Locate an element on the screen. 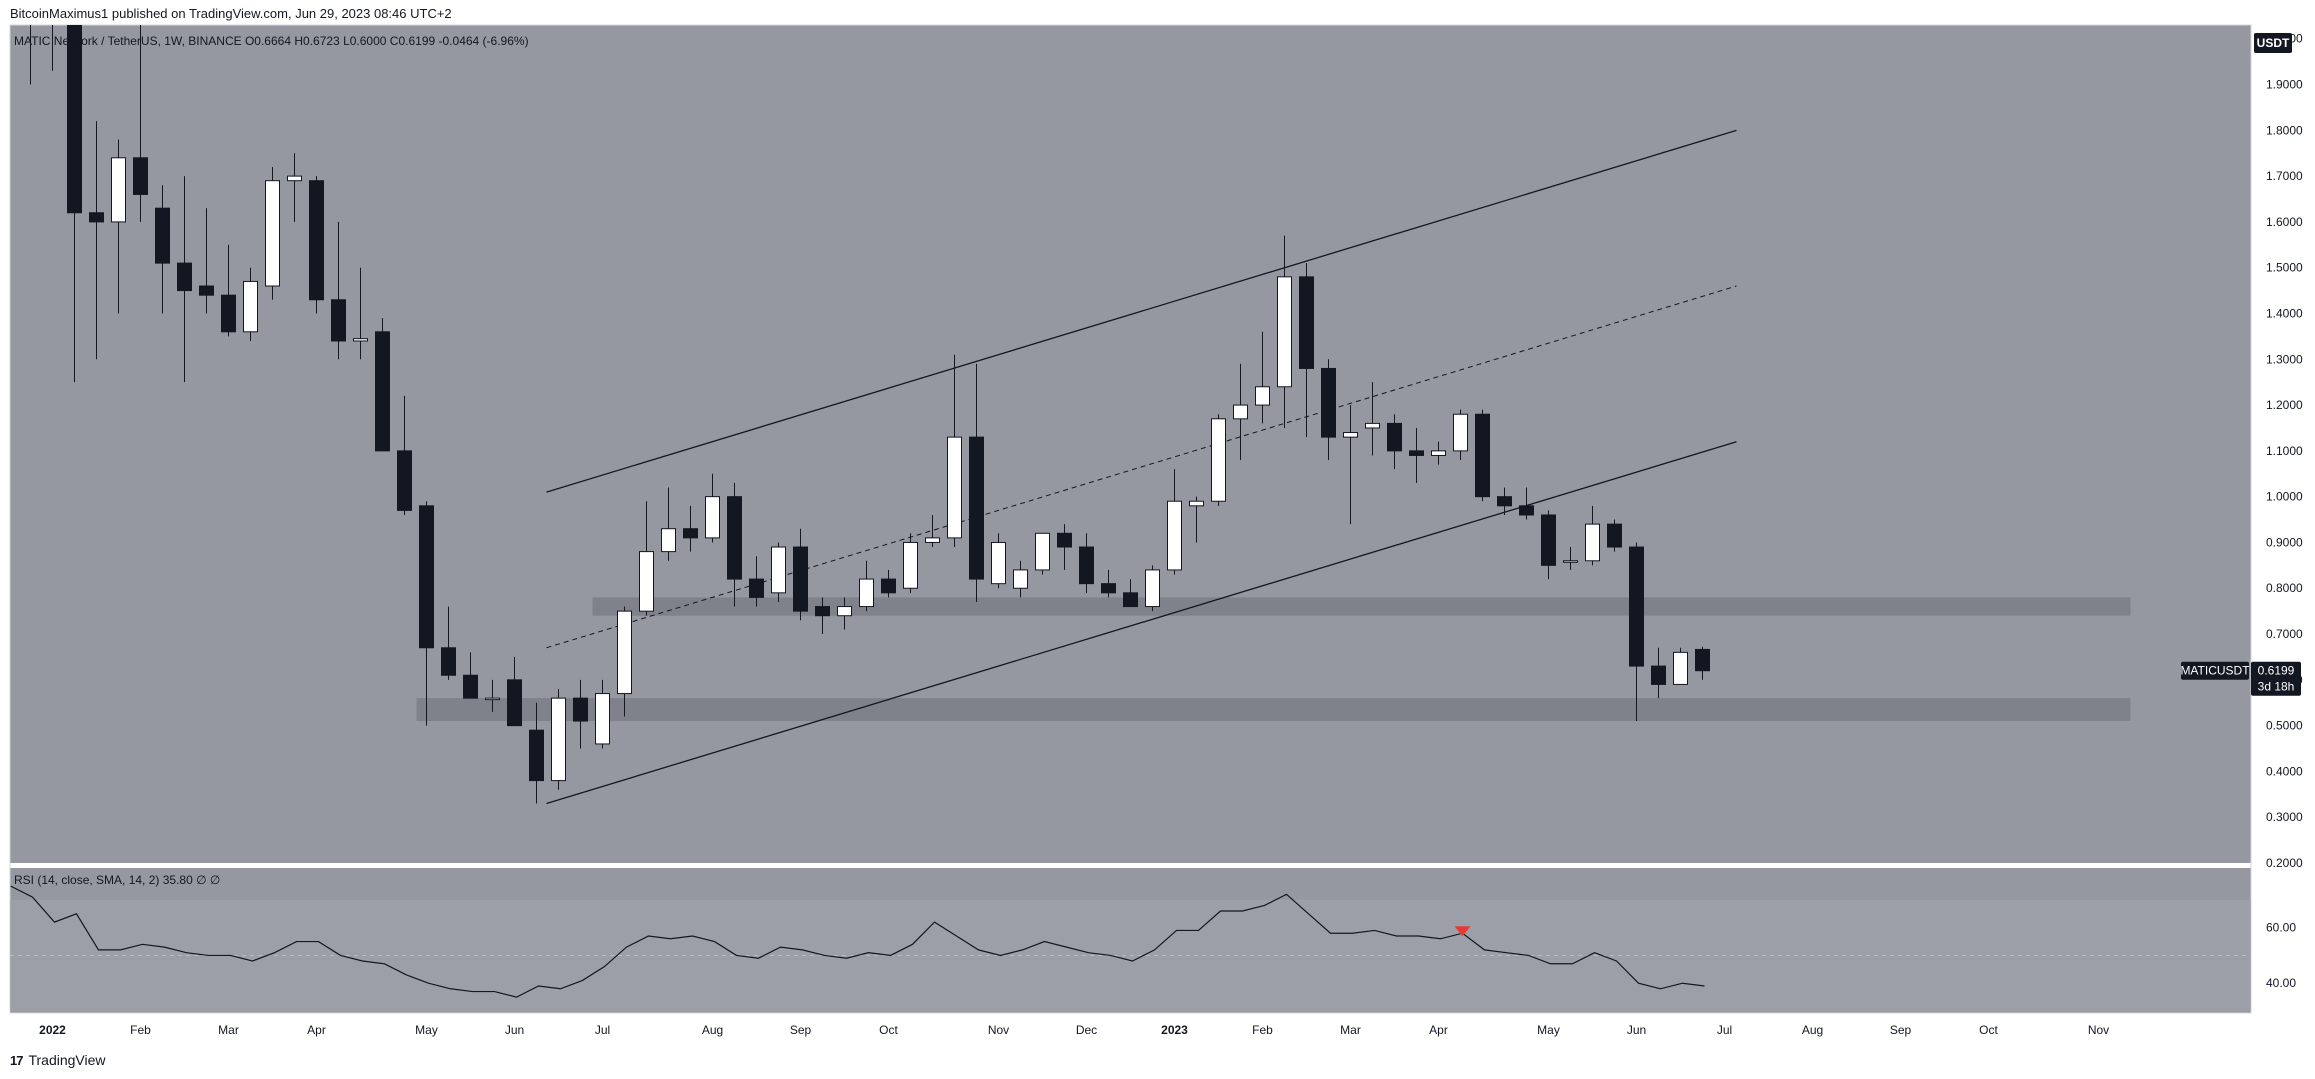  time-tick-label: Jun is located at coordinates (1636, 1030).